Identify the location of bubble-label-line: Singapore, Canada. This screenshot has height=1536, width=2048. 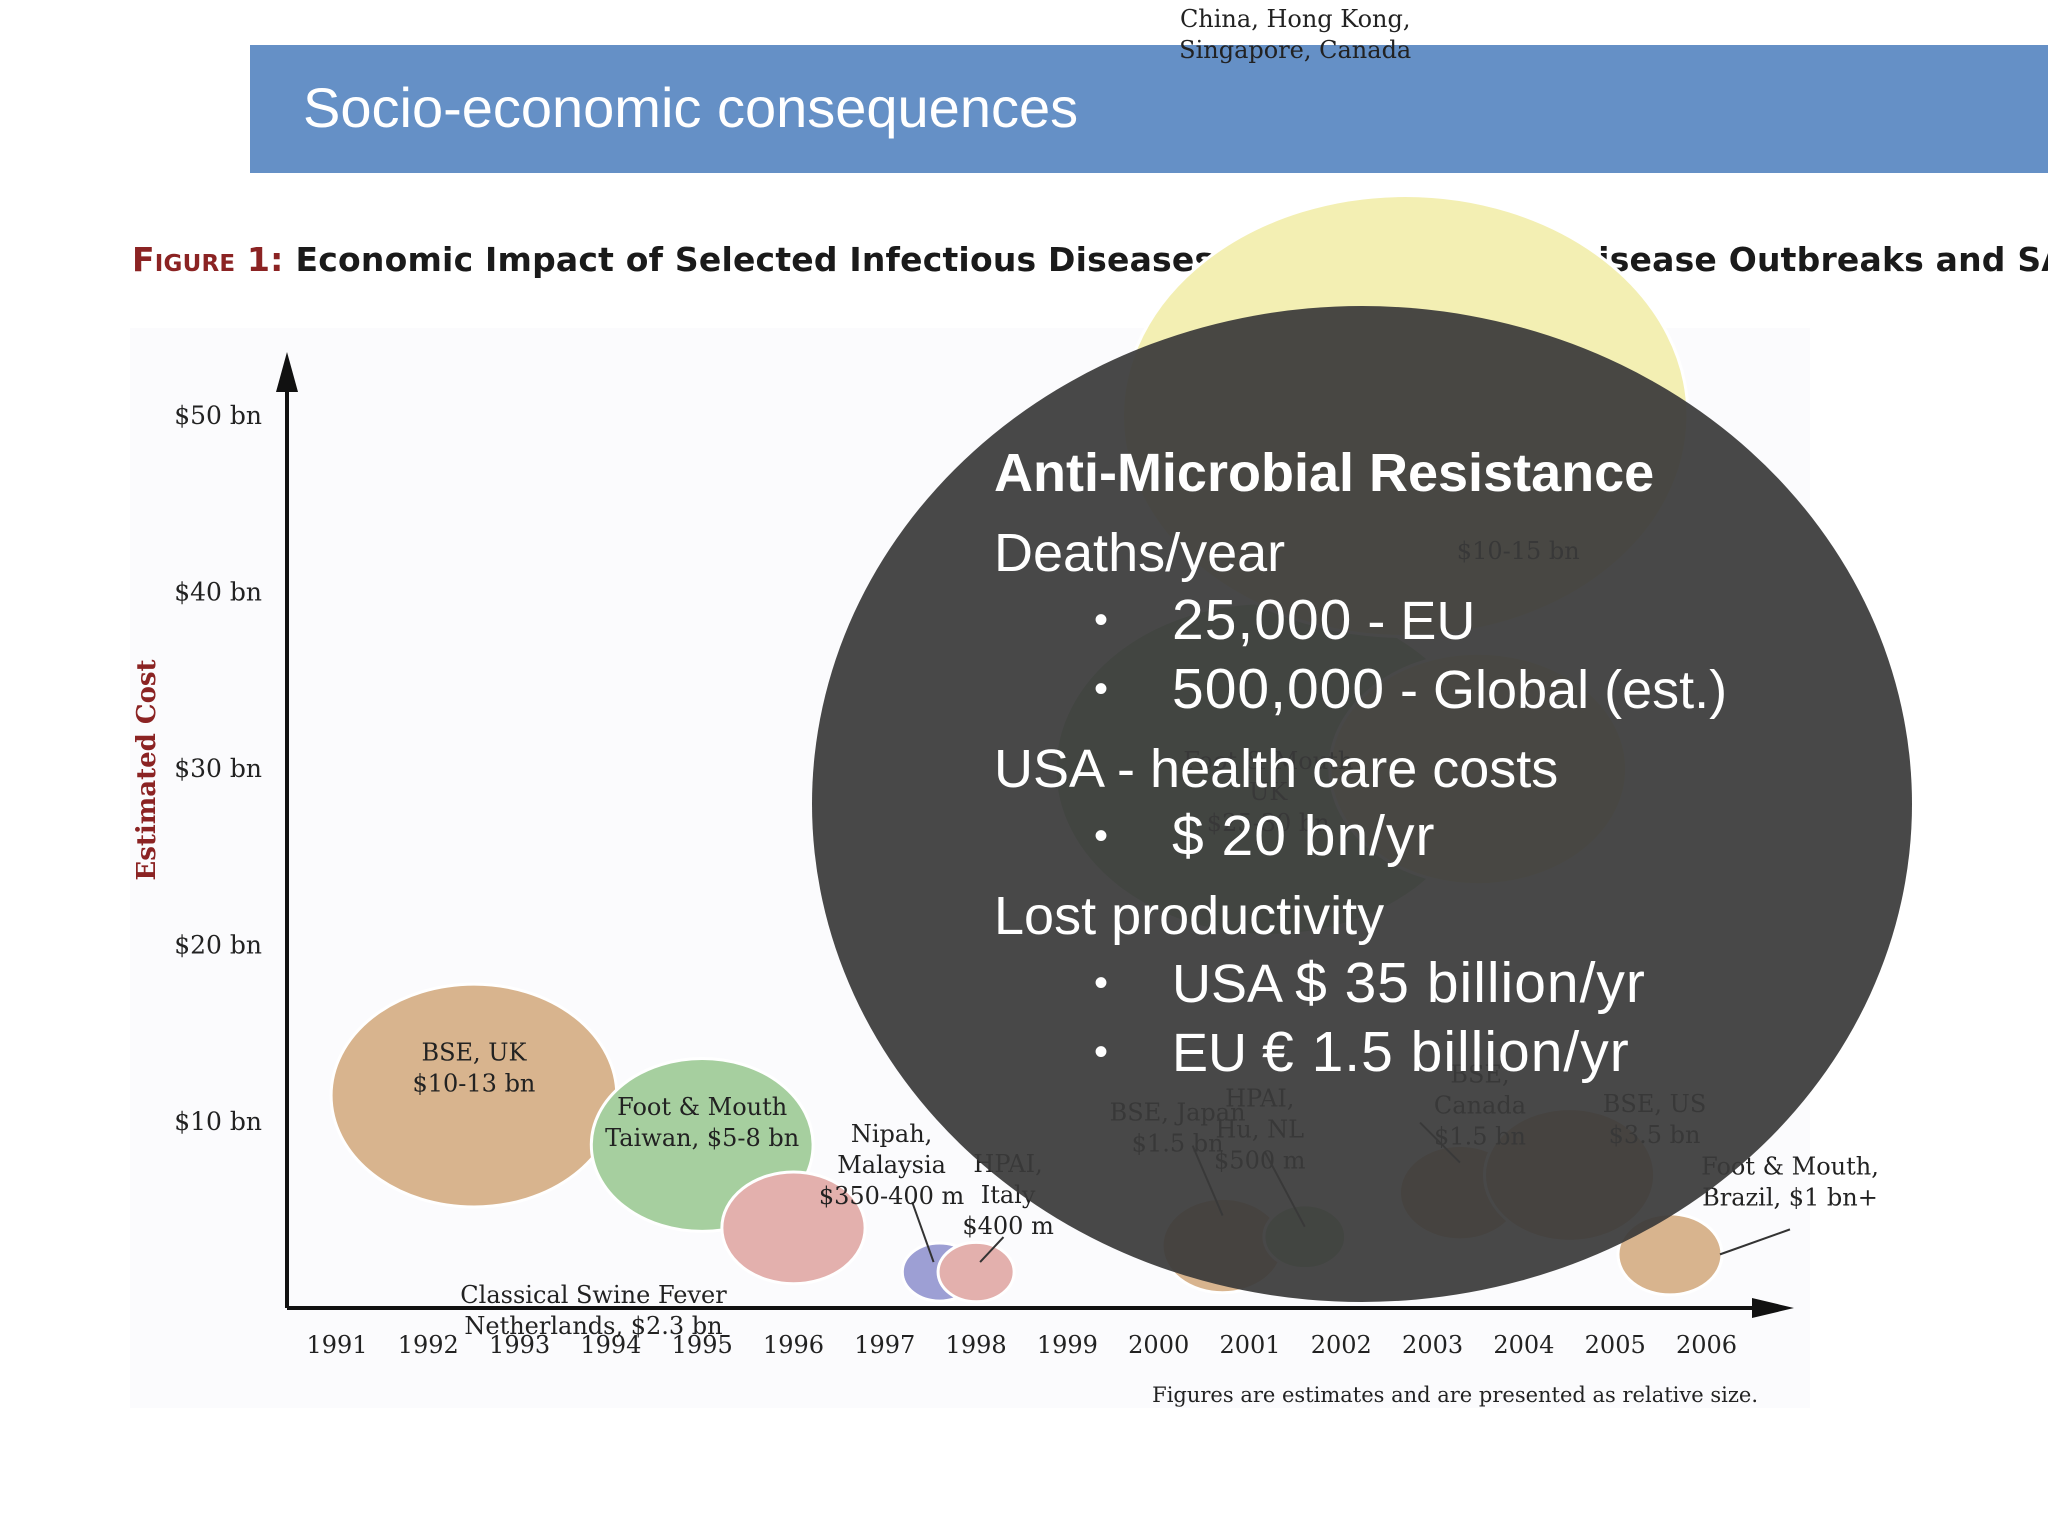
(1295, 50).